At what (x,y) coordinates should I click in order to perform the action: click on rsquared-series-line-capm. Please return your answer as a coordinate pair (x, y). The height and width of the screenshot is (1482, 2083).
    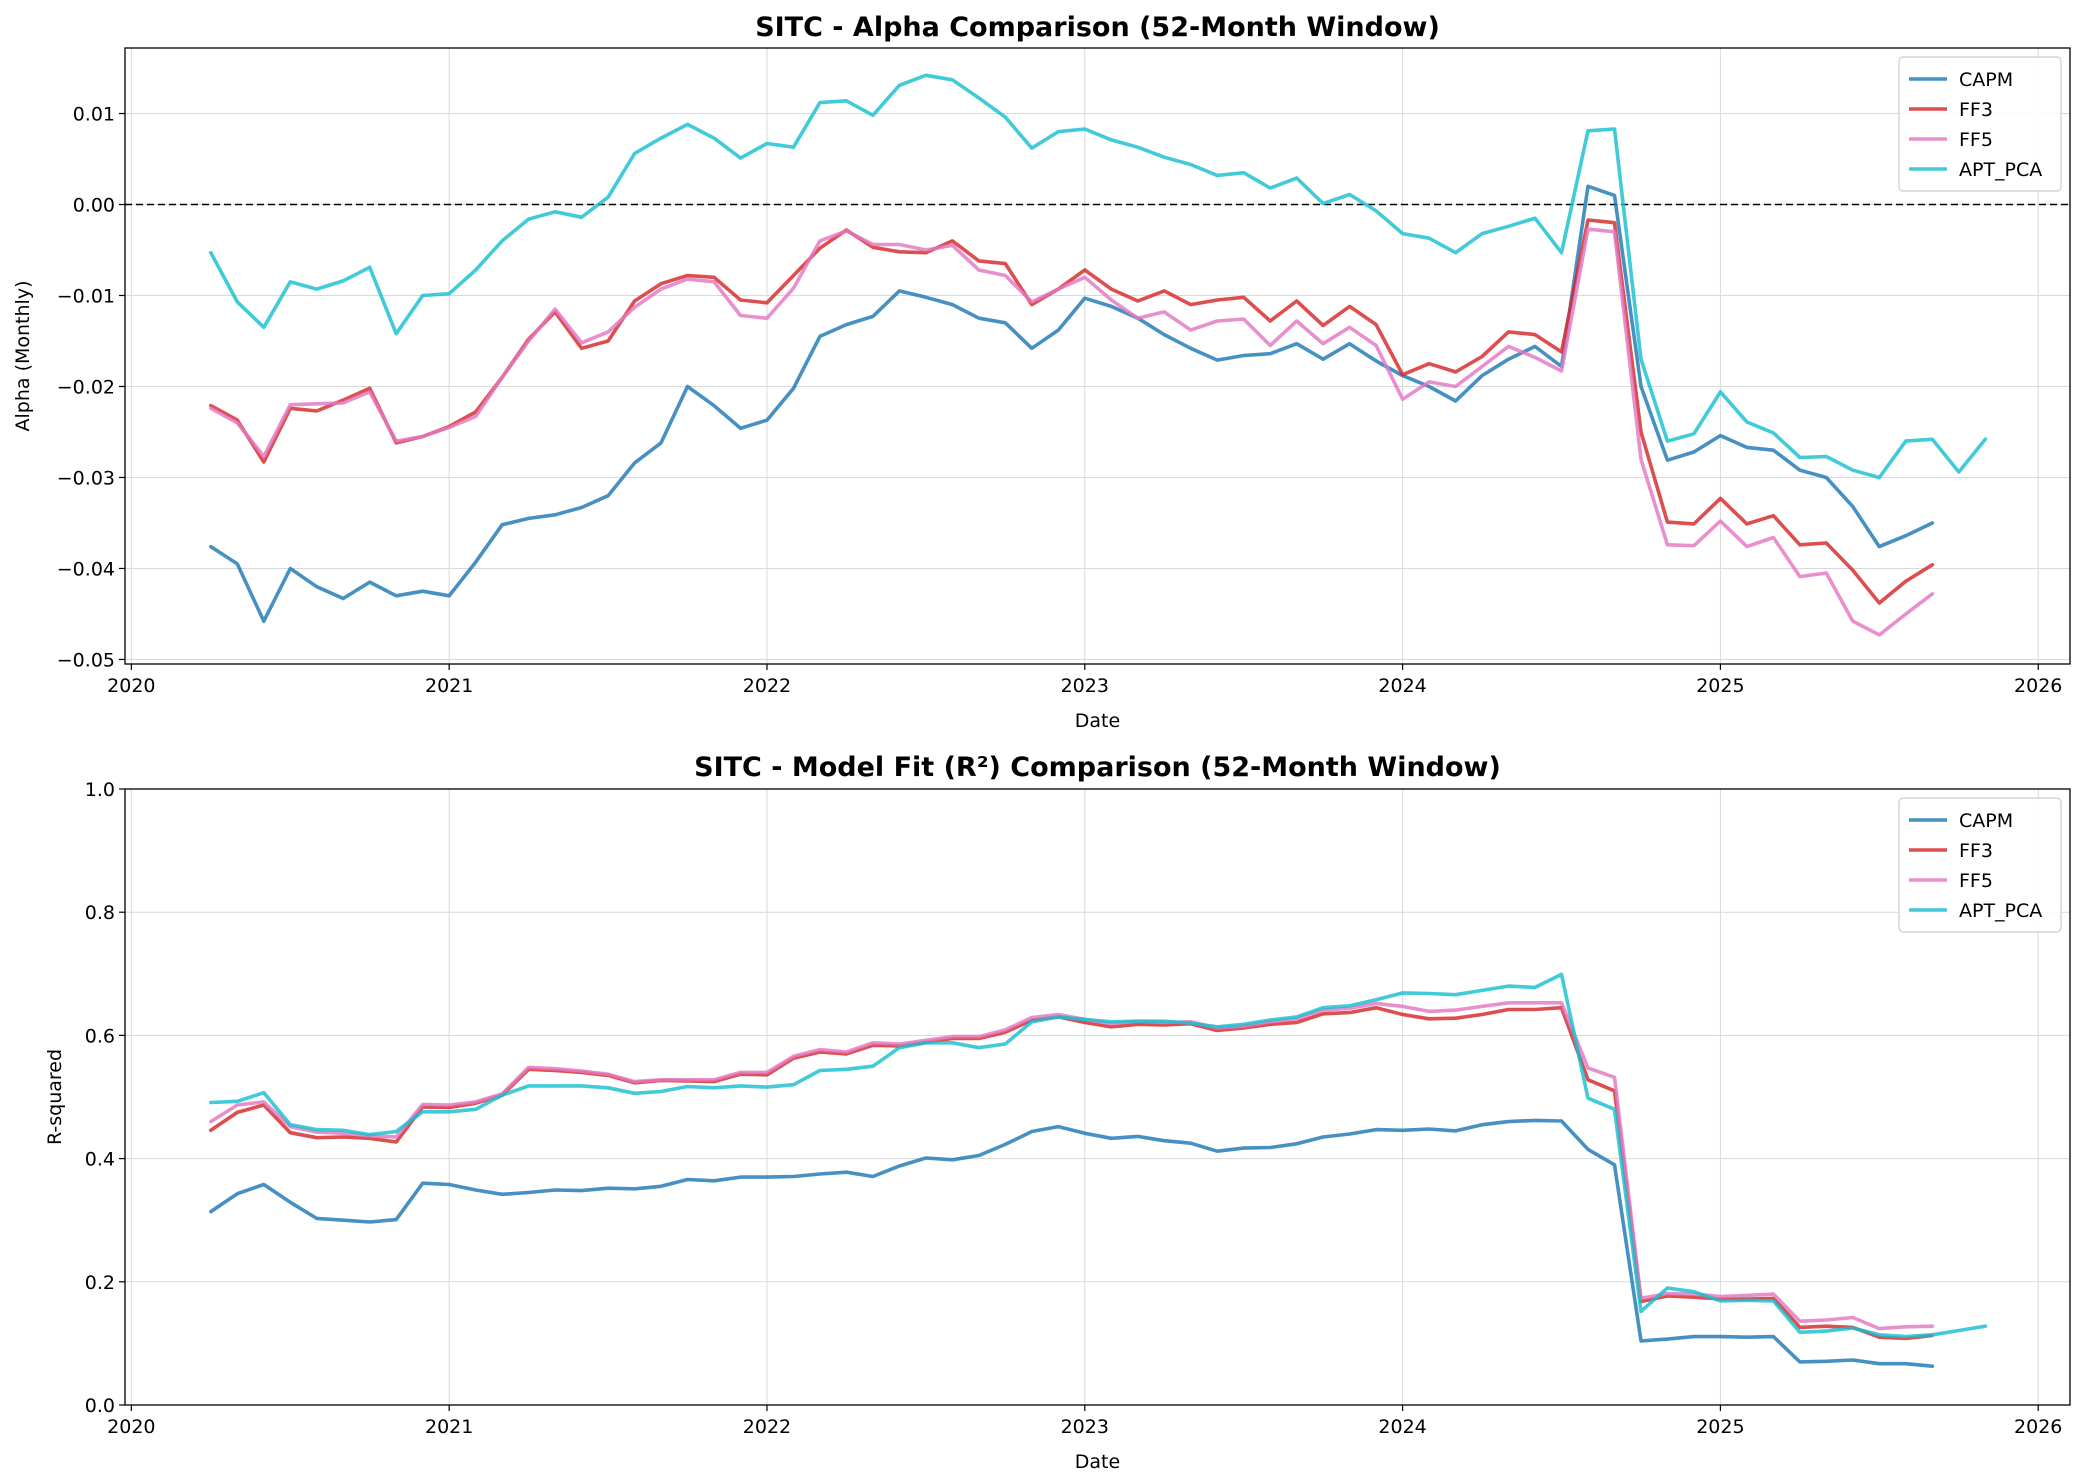
    Looking at the image, I should click on (1072, 1243).